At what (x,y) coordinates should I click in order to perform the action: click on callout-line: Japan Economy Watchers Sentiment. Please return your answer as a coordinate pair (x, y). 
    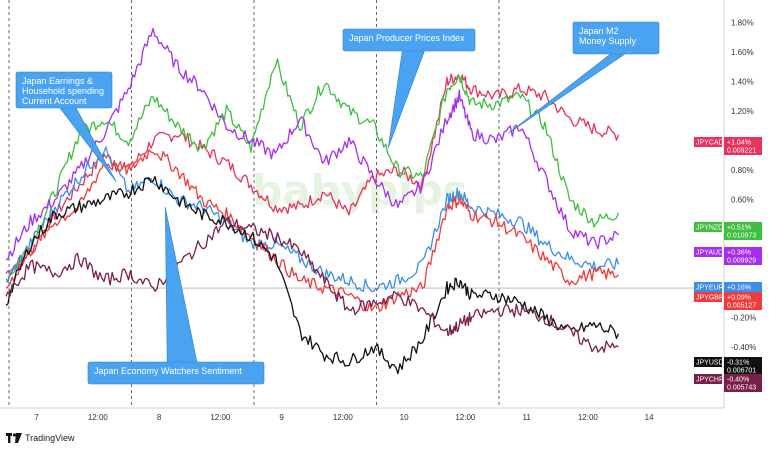
    Looking at the image, I should click on (168, 371).